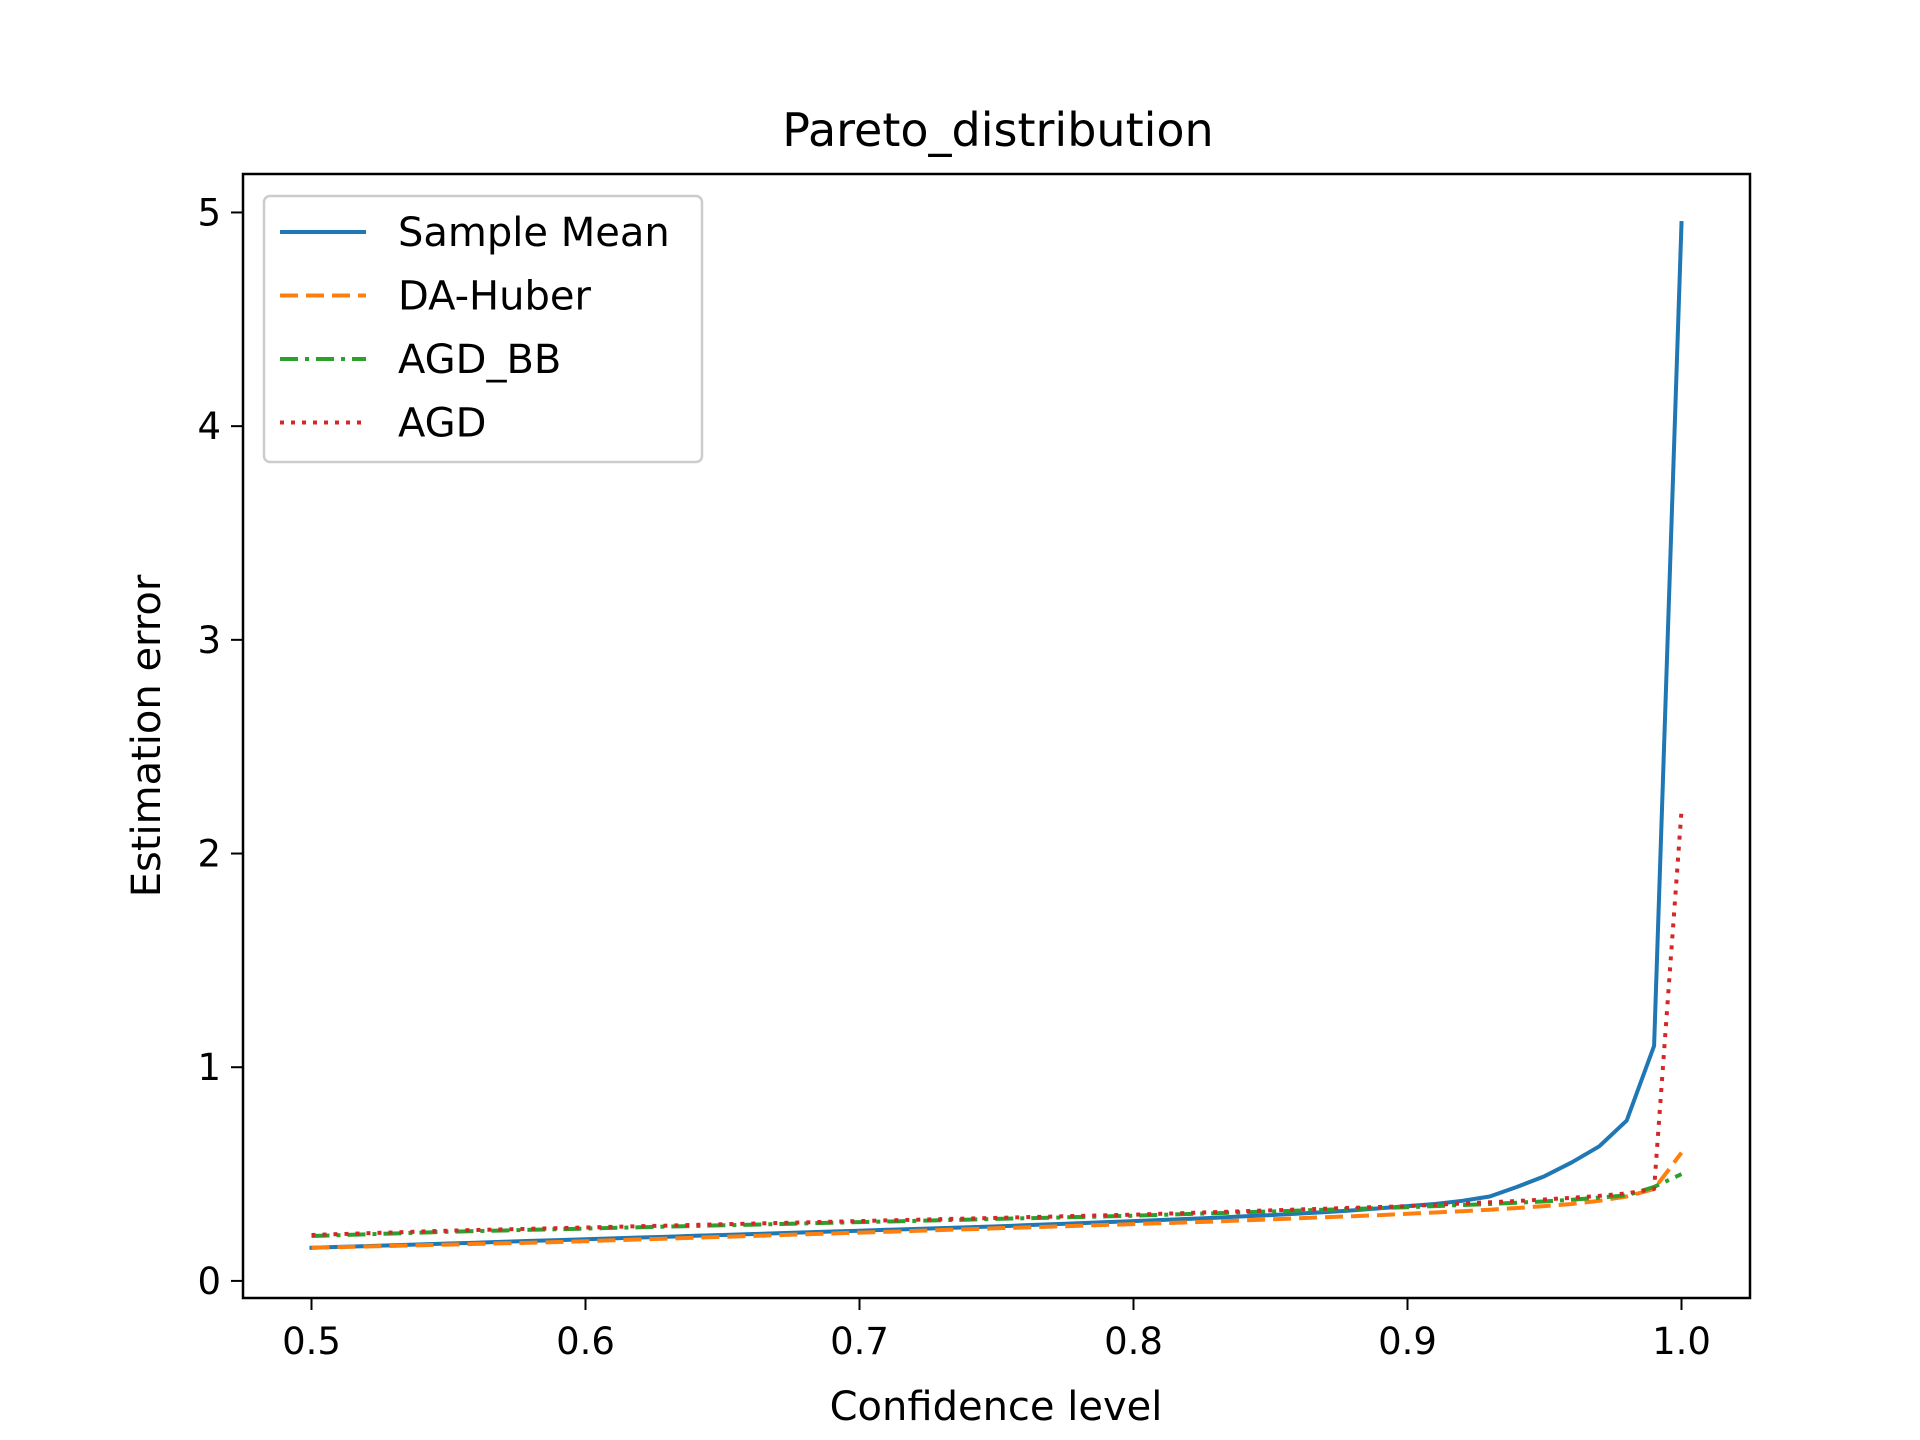 This screenshot has height=1440, width=1920. Describe the element at coordinates (209, 1281) in the screenshot. I see `y-tick-label: 0` at that location.